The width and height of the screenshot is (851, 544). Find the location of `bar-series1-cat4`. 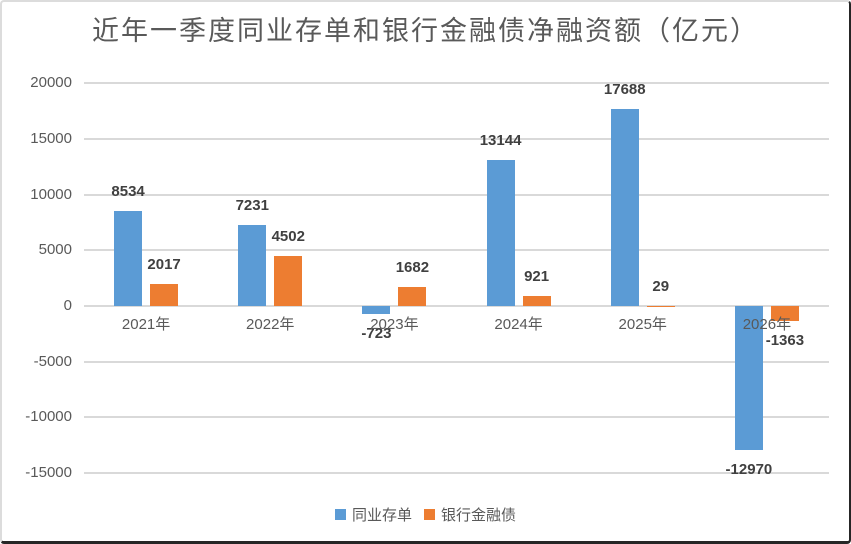

bar-series1-cat4 is located at coordinates (660, 306).